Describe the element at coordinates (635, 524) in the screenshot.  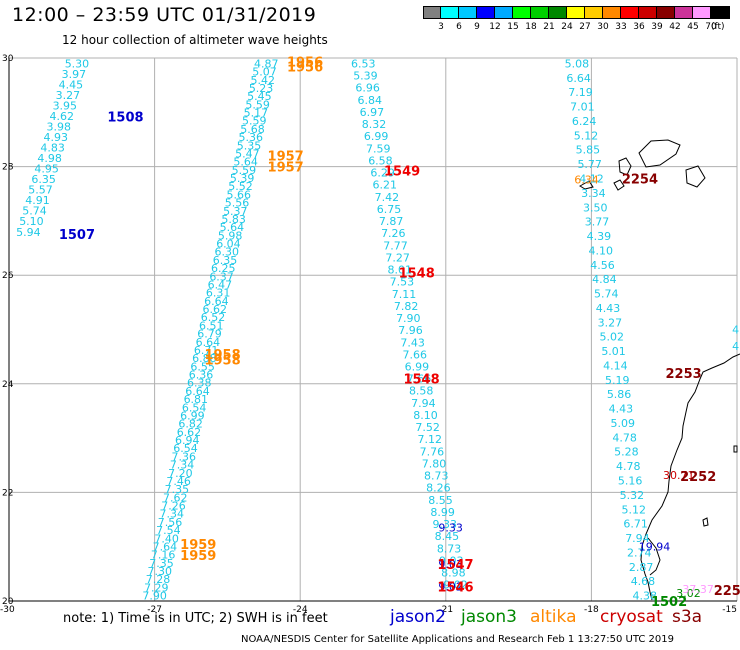
I see `wave-height-value: 6.71` at that location.